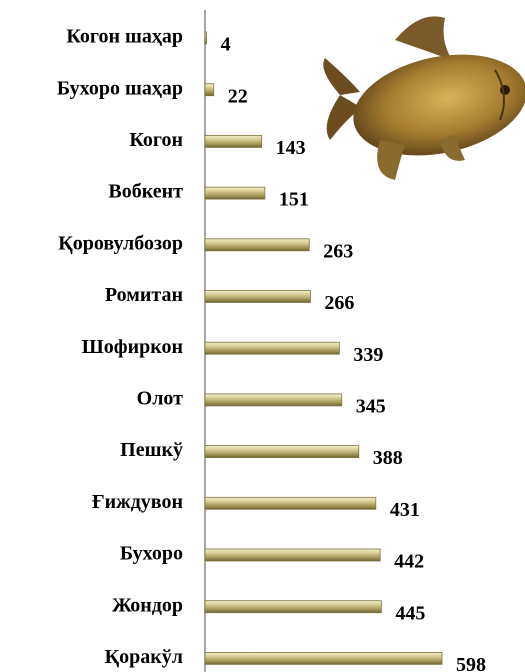  I want to click on category-label: Ғиждувон, so click(137, 502).